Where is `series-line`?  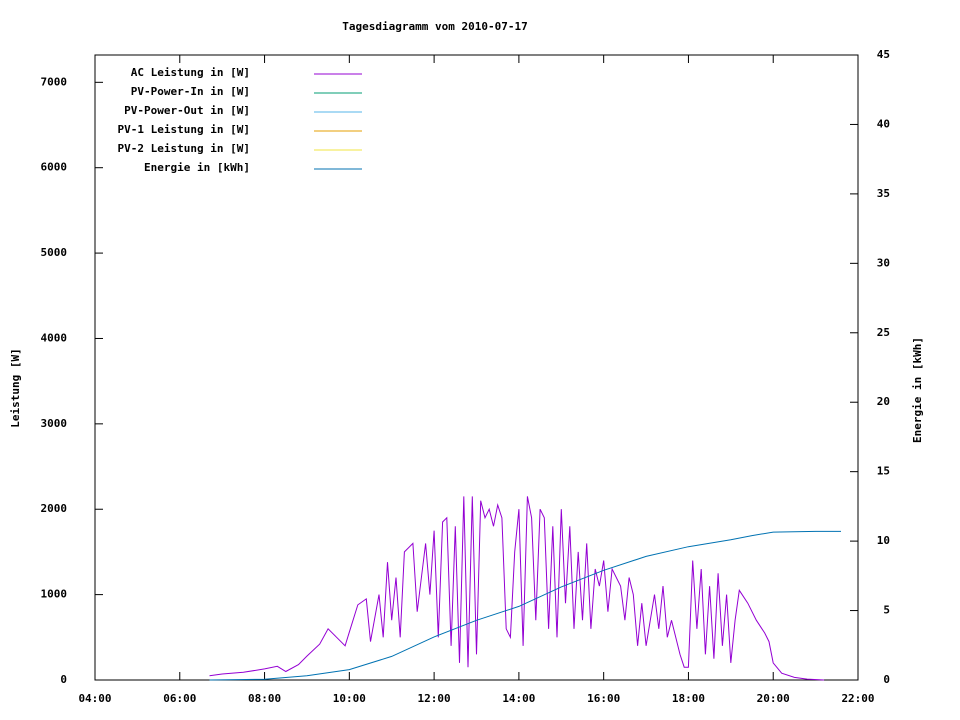
series-line is located at coordinates (525, 605).